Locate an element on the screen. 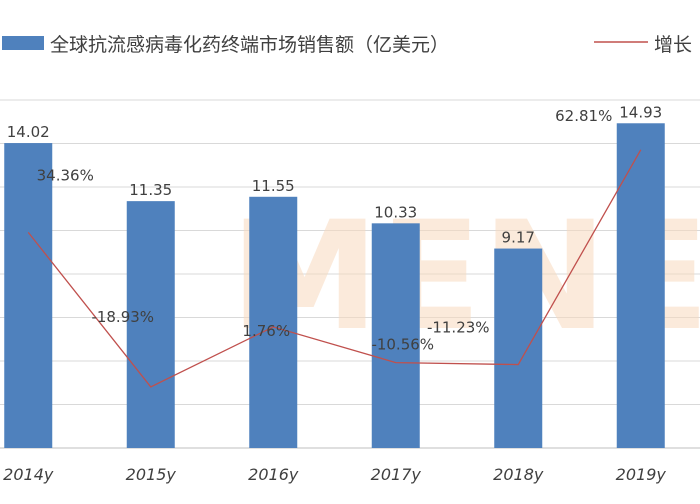 The height and width of the screenshot is (504, 700). bar-2017y is located at coordinates (395, 335).